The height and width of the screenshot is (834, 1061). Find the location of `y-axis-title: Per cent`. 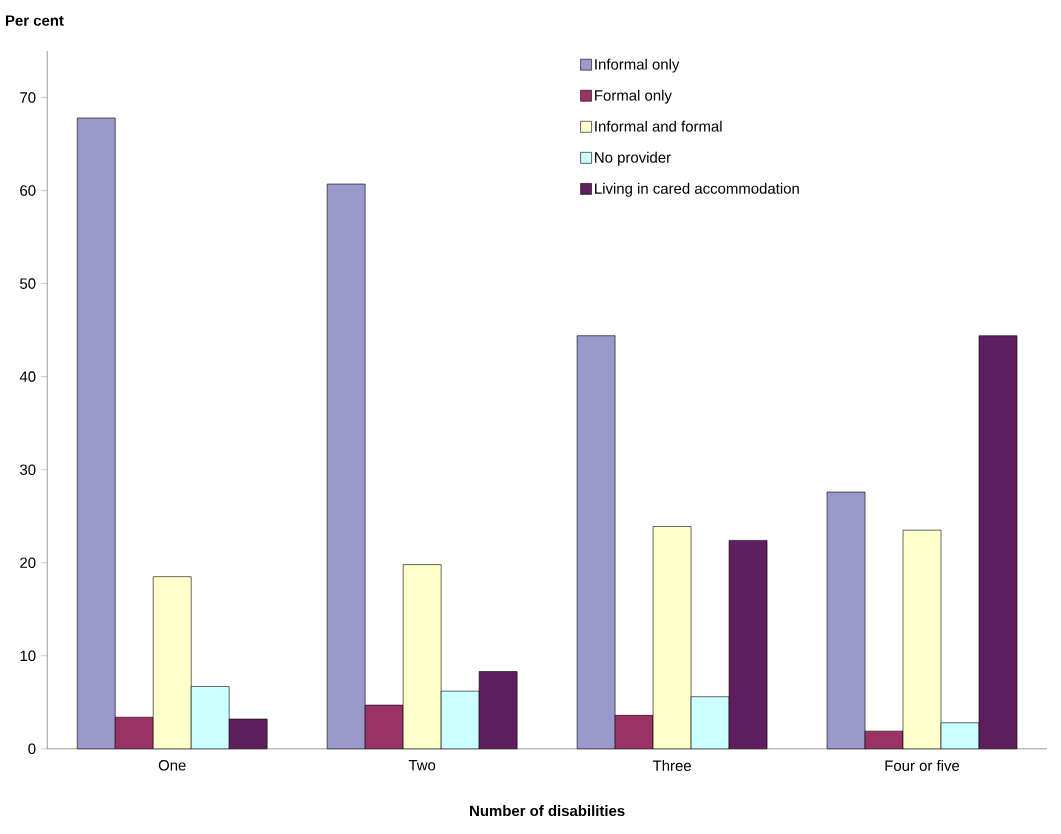

y-axis-title: Per cent is located at coordinates (34, 20).